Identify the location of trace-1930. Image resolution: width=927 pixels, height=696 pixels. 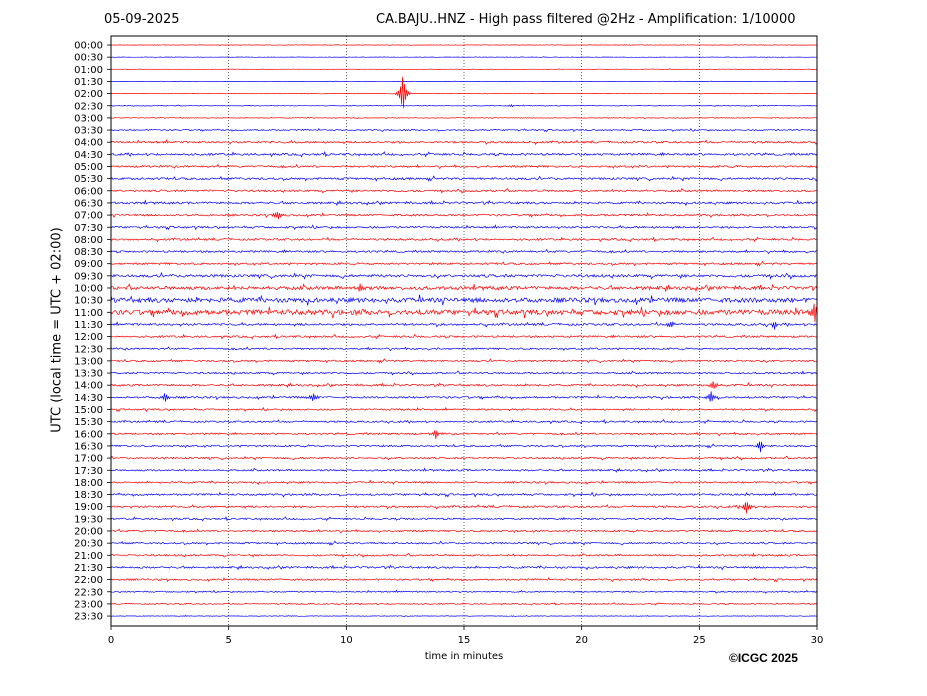
(464, 519).